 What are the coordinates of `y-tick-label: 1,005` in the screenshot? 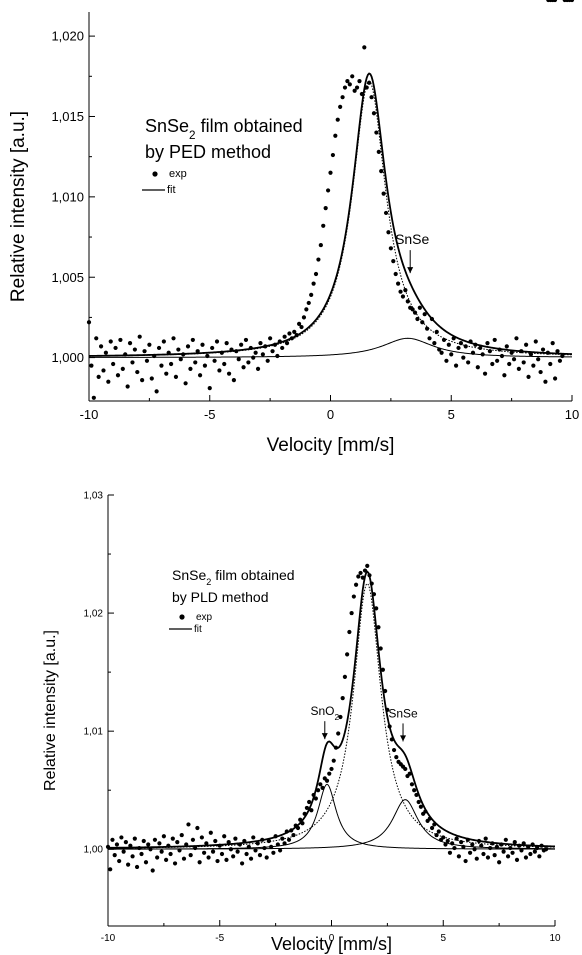 It's located at (67, 277).